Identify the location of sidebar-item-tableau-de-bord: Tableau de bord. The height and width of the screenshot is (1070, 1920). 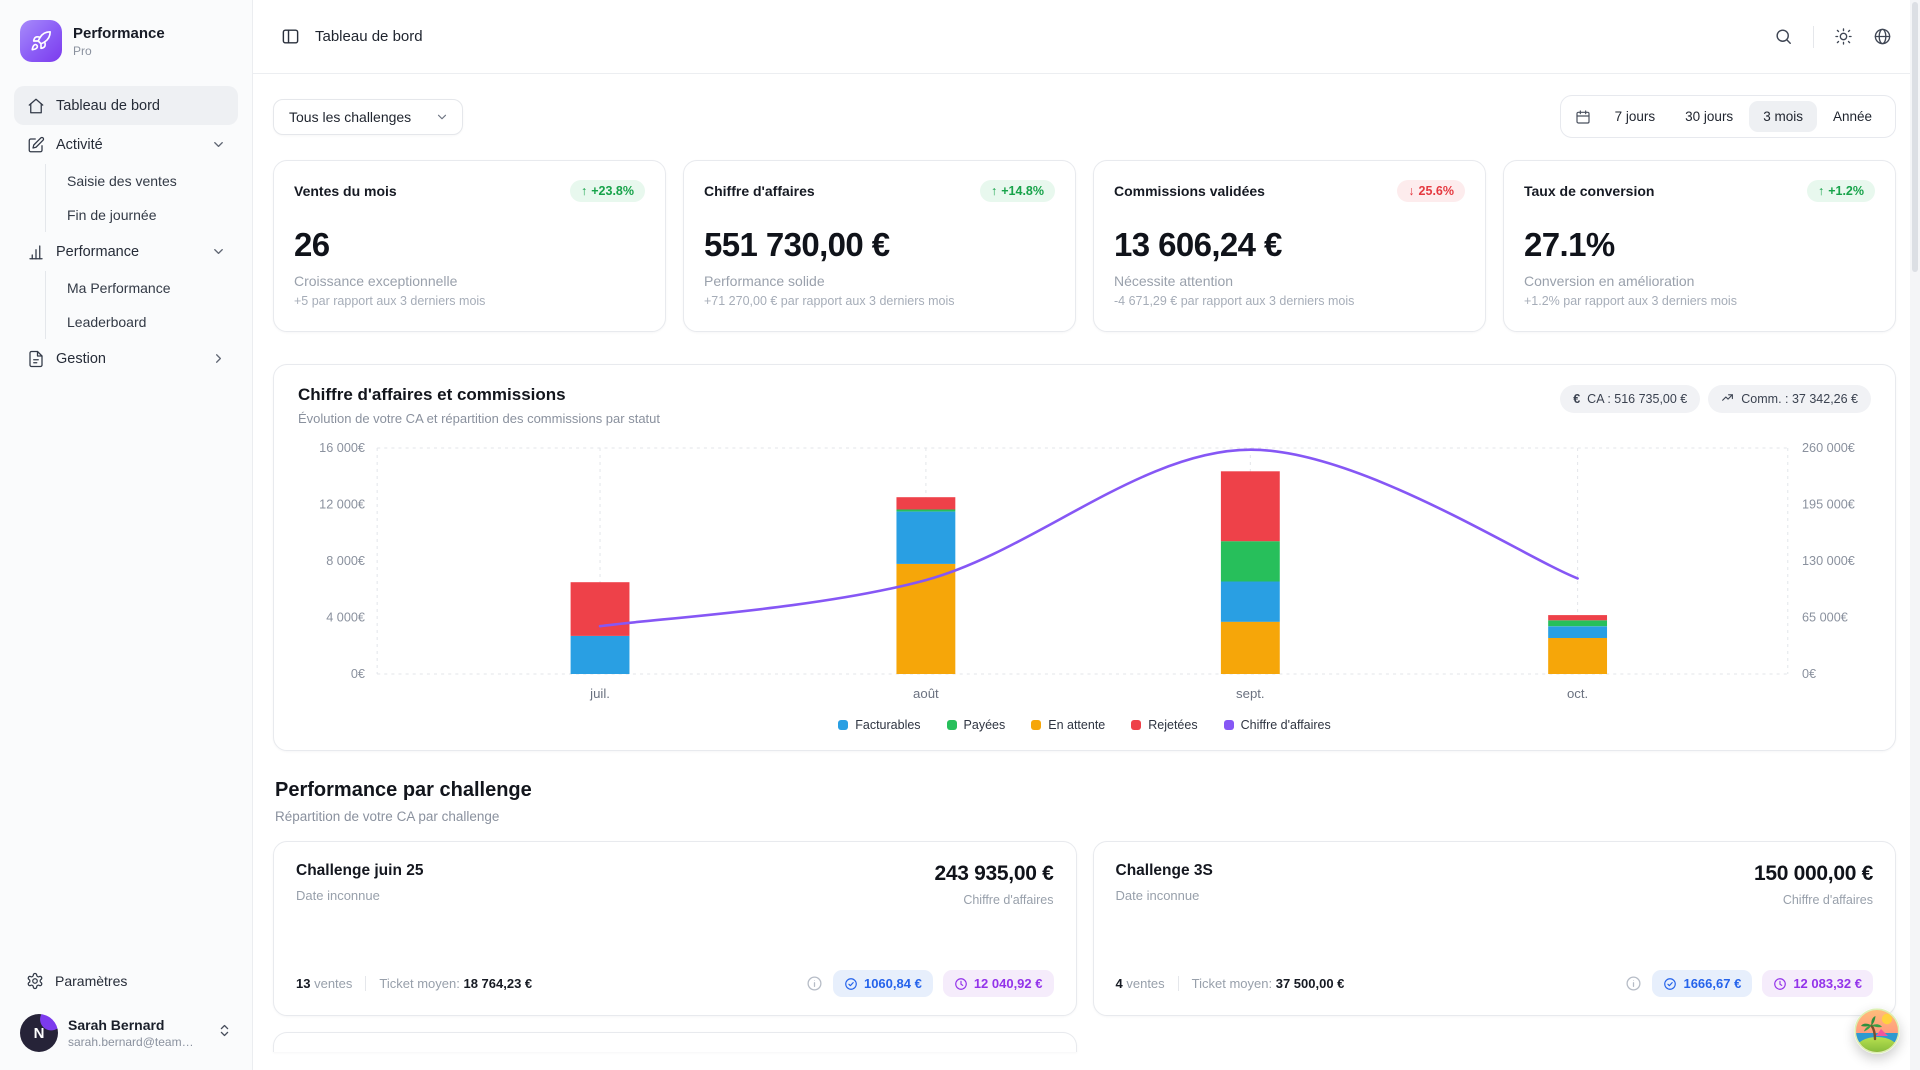
(126, 105).